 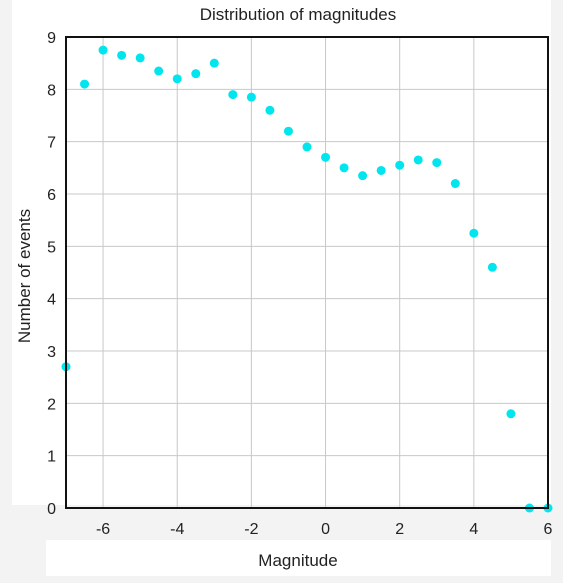 I want to click on y-tick-label-5: 5, so click(x=51, y=247).